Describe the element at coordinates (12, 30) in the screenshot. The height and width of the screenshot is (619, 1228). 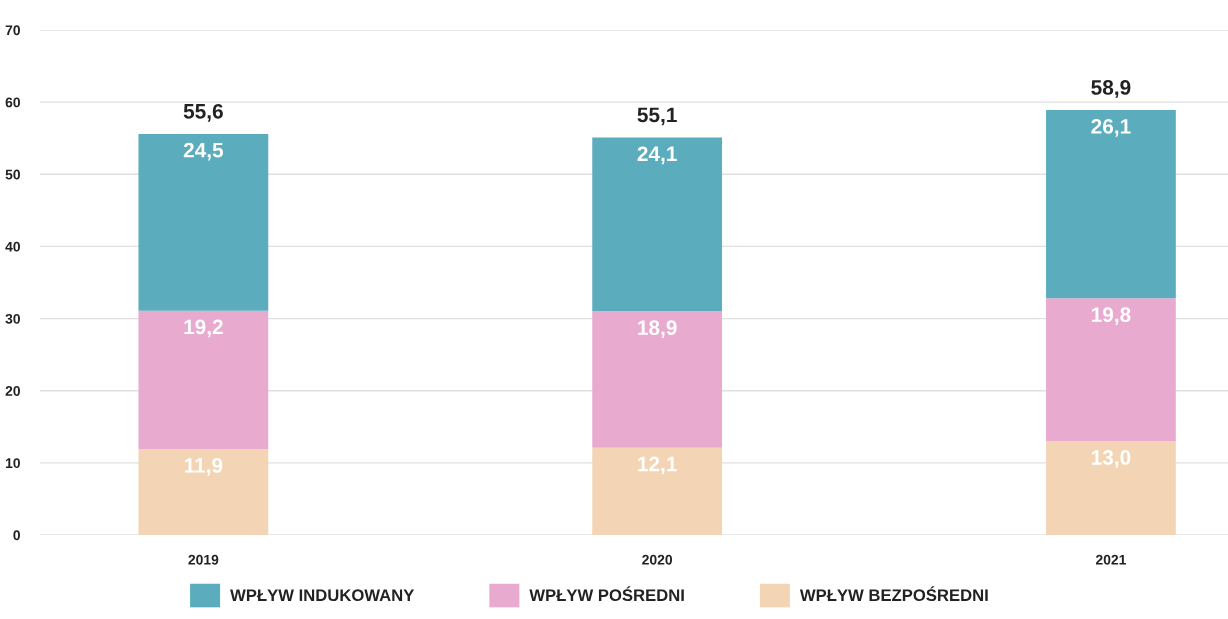
I see `y-tick-label: 70` at that location.